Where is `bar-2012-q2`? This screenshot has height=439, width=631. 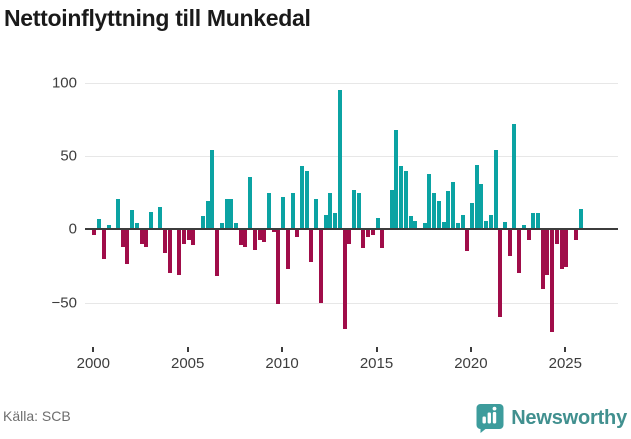 bar-2012-q2 is located at coordinates (325, 222).